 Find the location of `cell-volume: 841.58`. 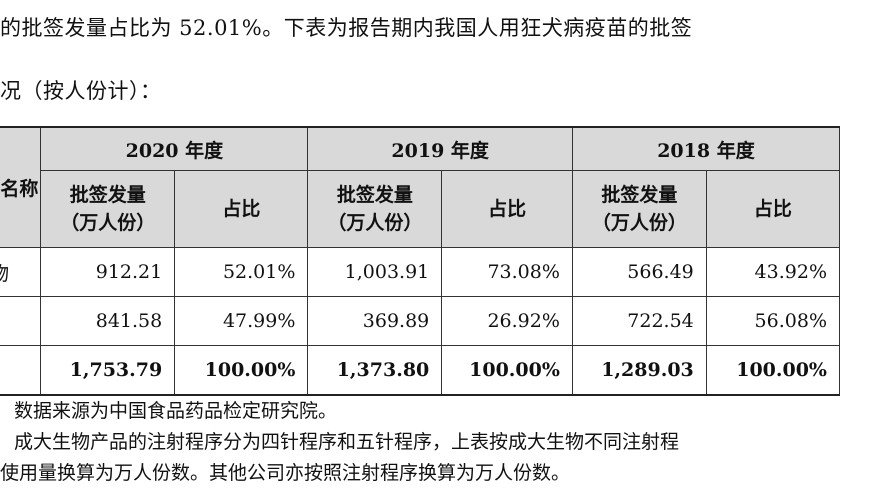

cell-volume: 841.58 is located at coordinates (108, 321).